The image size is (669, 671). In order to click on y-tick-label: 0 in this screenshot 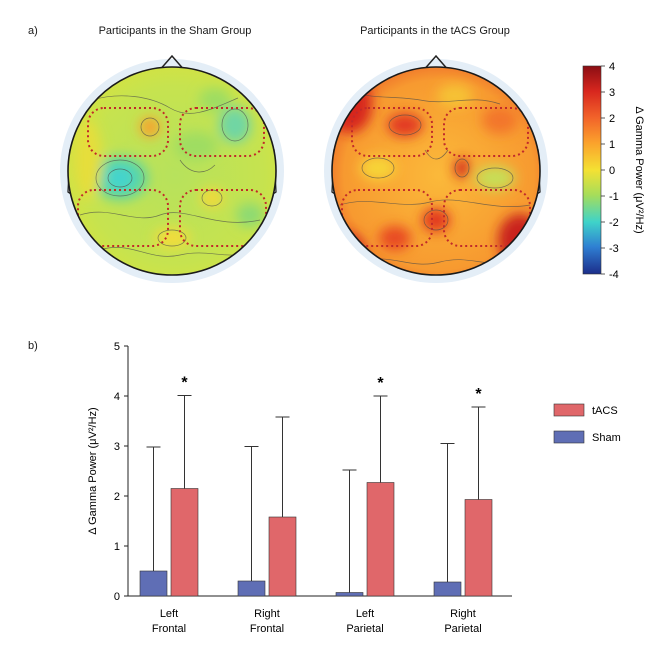, I will do `click(117, 597)`.